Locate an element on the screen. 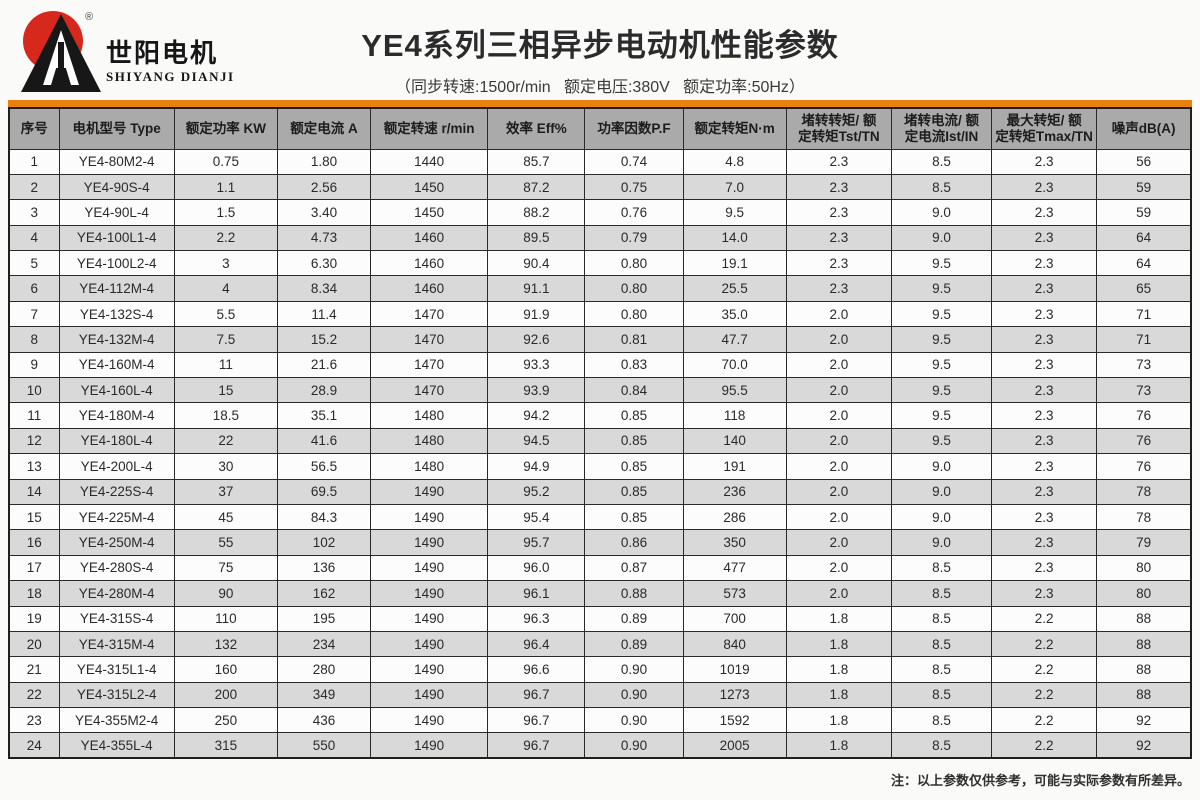 The width and height of the screenshot is (1200, 800). table-cell: 1470 is located at coordinates (429, 365).